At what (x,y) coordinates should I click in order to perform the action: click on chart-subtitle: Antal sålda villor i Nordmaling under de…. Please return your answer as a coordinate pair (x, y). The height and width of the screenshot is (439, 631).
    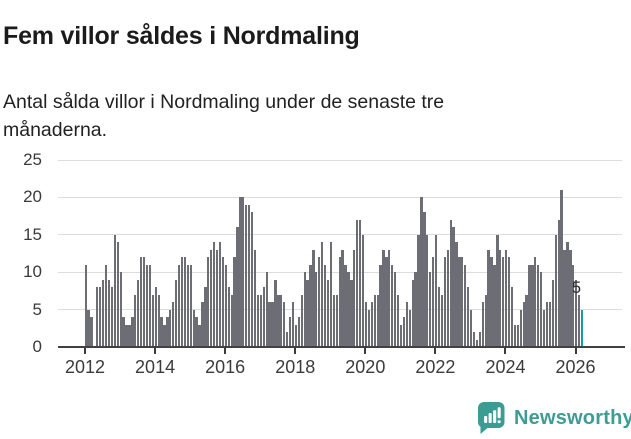
    Looking at the image, I should click on (224, 115).